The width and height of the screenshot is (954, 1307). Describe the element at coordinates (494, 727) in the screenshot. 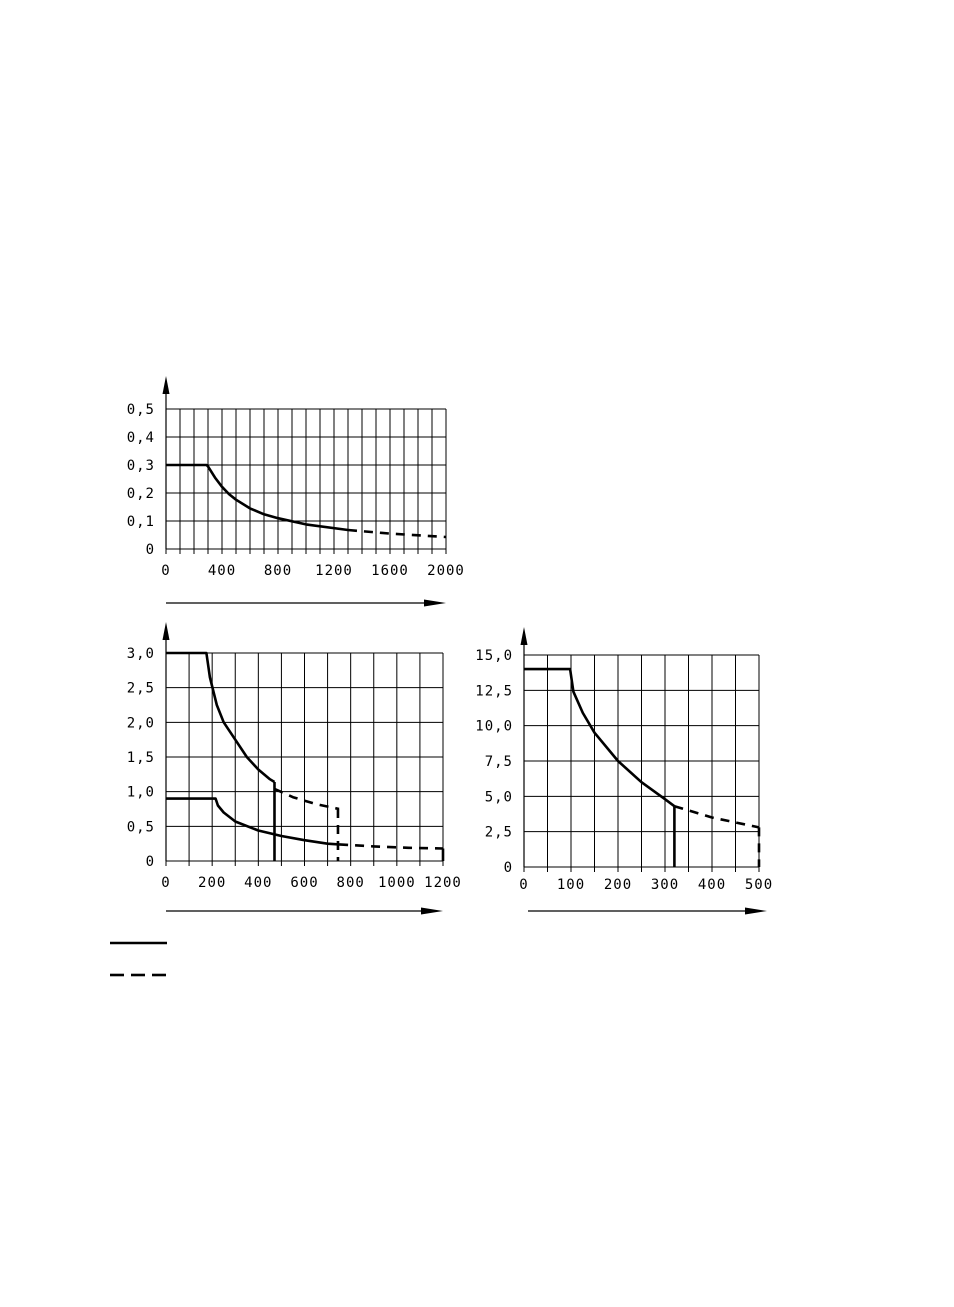

I see `y-tick-label: 10,0` at that location.